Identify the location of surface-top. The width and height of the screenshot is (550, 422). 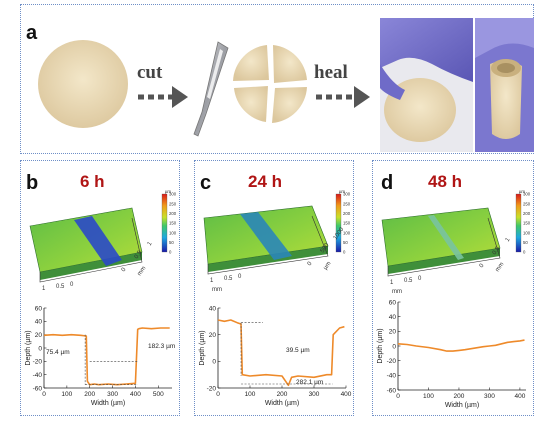
(441, 237).